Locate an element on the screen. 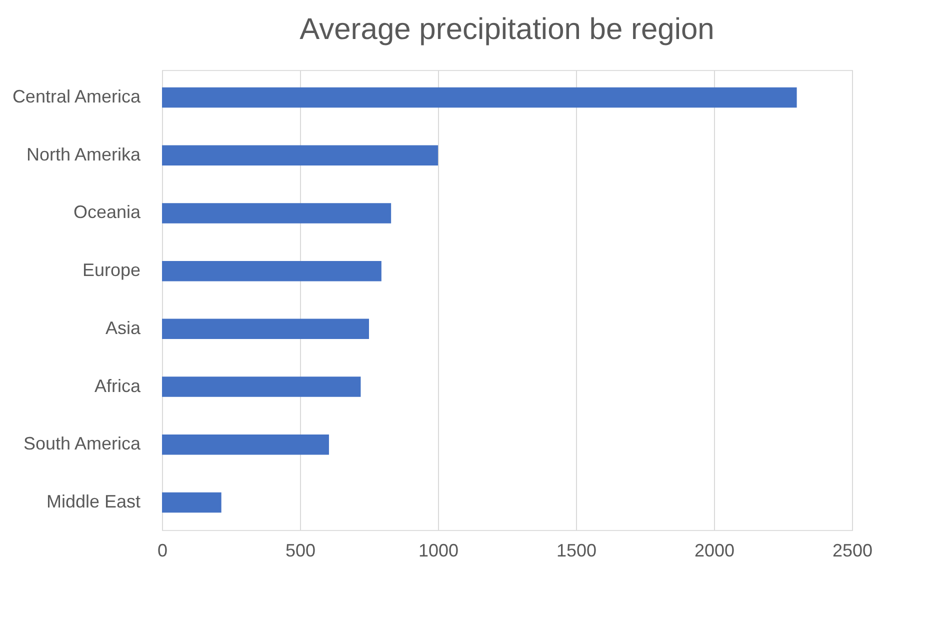 Image resolution: width=939 pixels, height=619 pixels. y-tick-label: Middle East is located at coordinates (93, 502).